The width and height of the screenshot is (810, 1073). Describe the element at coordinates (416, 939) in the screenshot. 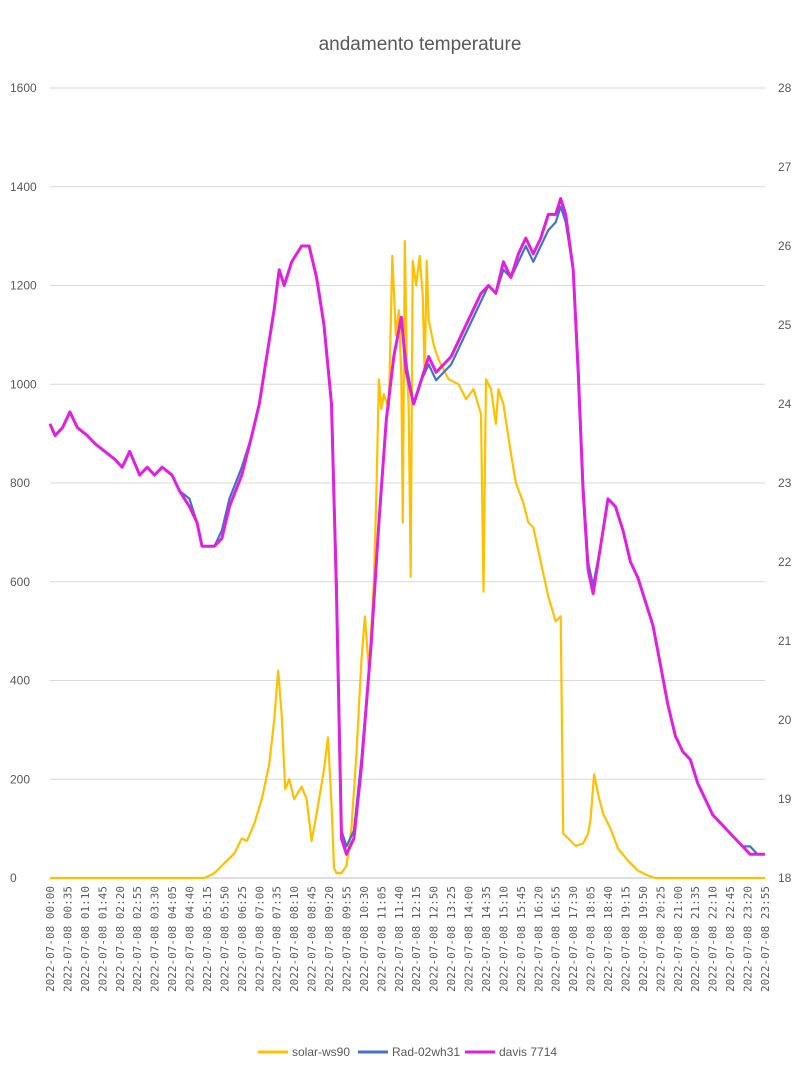

I see `x-tick-label: 2022-07-08 12:15` at that location.